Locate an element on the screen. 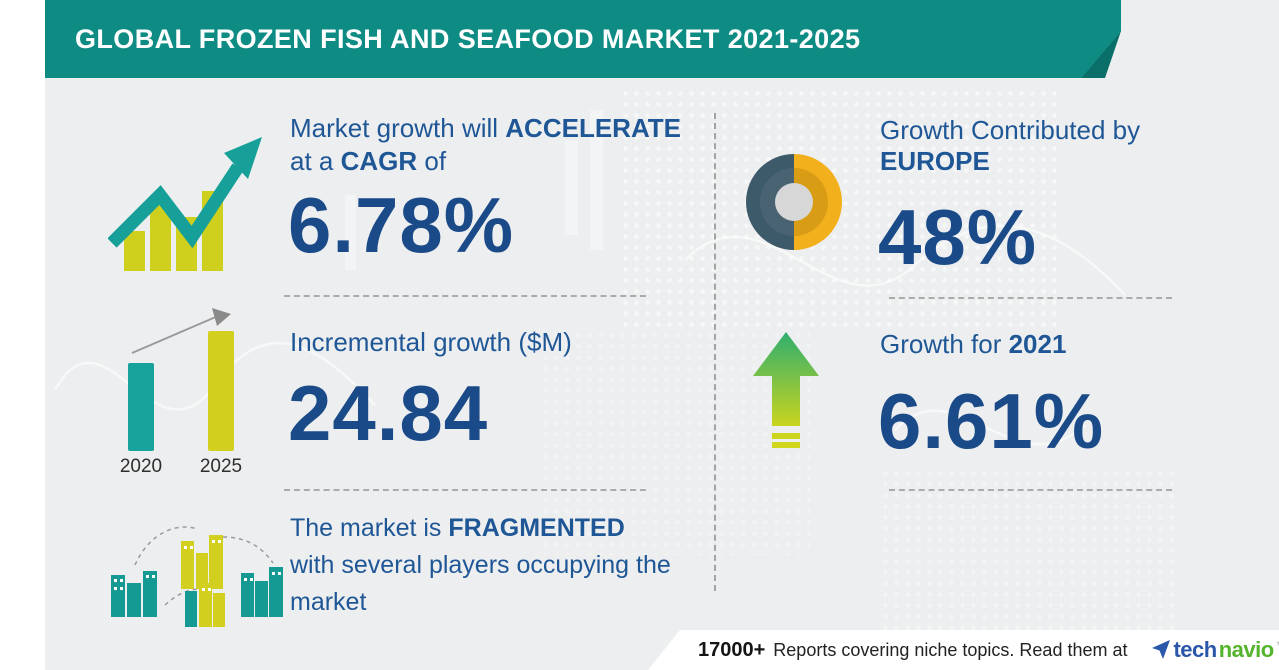 This screenshot has width=1279, height=670. europe-contribution-value: 48% is located at coordinates (958, 237).